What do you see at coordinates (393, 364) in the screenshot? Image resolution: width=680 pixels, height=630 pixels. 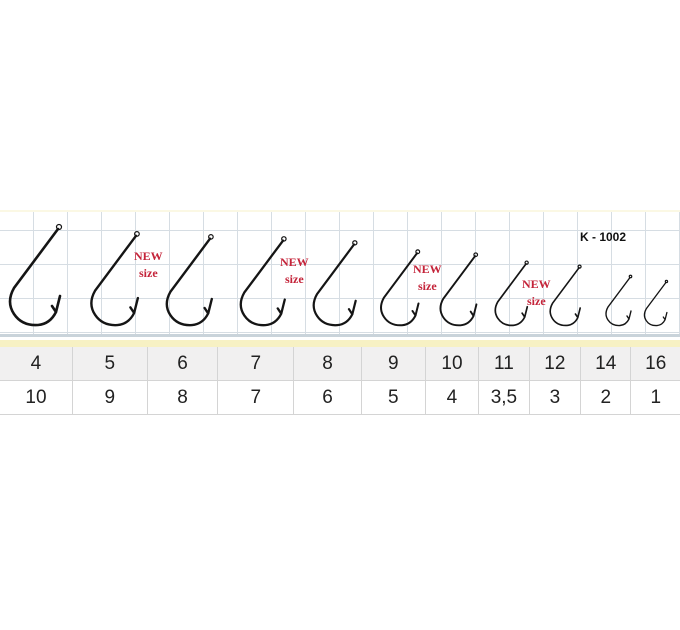 I see `hook-size-cell: 9` at bounding box center [393, 364].